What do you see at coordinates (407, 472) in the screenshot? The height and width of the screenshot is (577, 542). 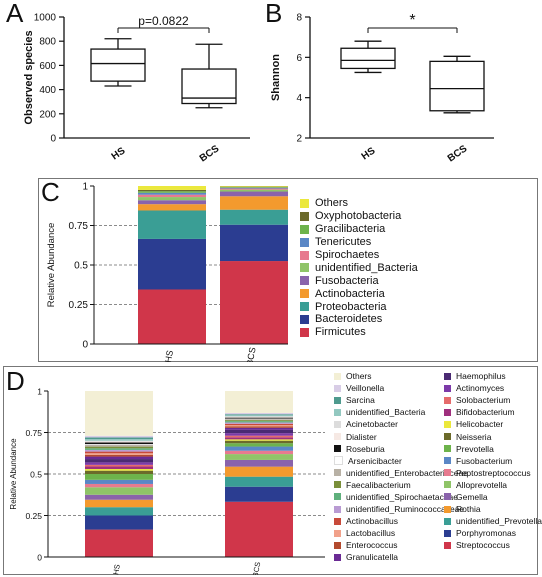 I see `legend-label: unidentified_Enterobacteriaceae` at bounding box center [407, 472].